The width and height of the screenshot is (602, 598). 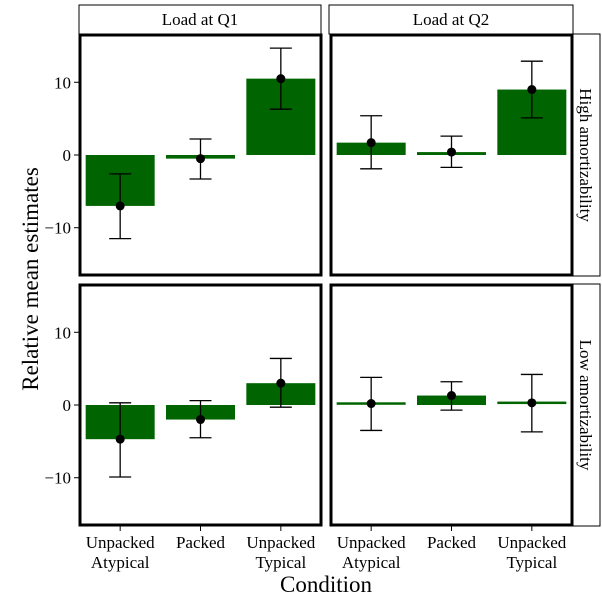 I want to click on row-strip-high, so click(x=586, y=155).